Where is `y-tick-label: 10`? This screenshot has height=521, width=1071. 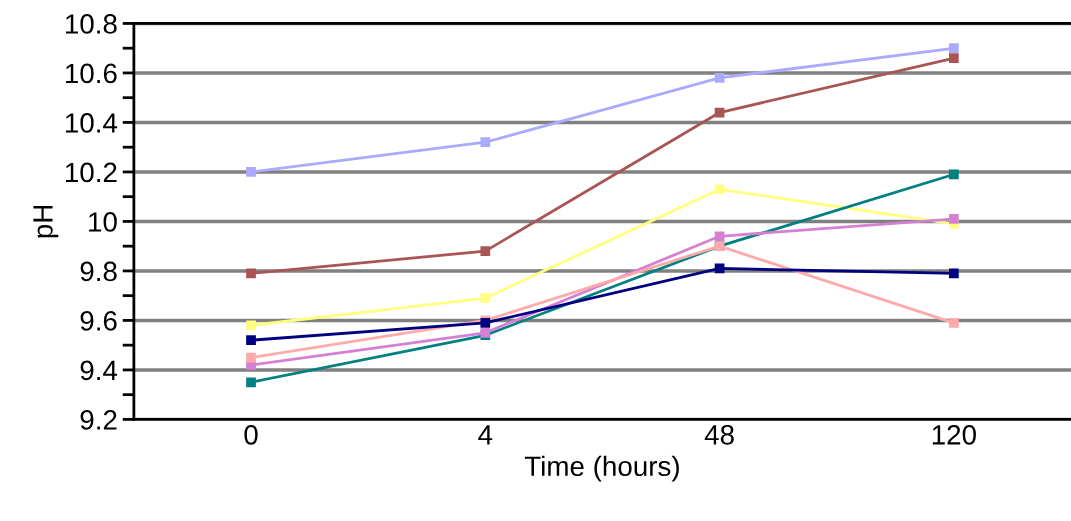 y-tick-label: 10 is located at coordinates (103, 222).